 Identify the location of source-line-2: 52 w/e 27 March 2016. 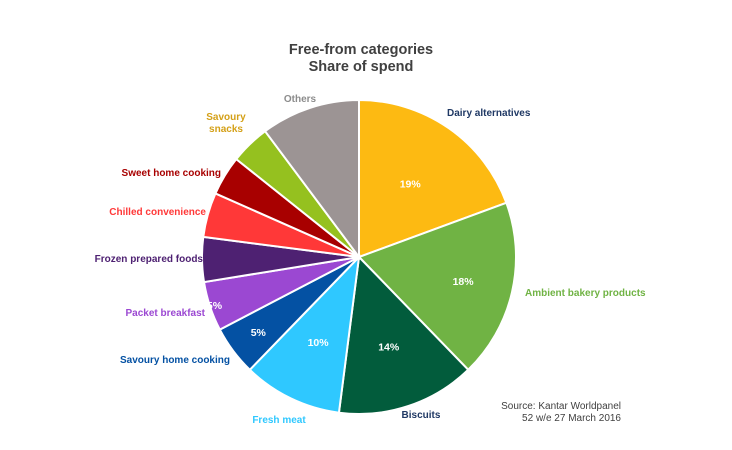
(571, 418).